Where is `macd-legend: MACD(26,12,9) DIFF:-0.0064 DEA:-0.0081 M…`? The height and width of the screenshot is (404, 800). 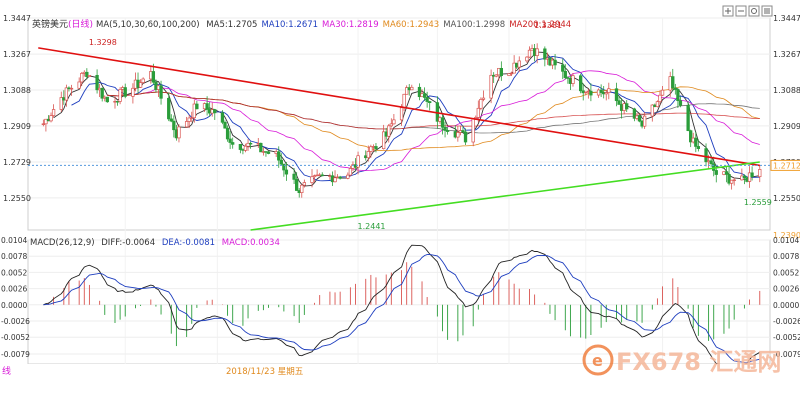 macd-legend: MACD(26,12,9) DIFF:-0.0064 DEA:-0.0081 M… is located at coordinates (155, 243).